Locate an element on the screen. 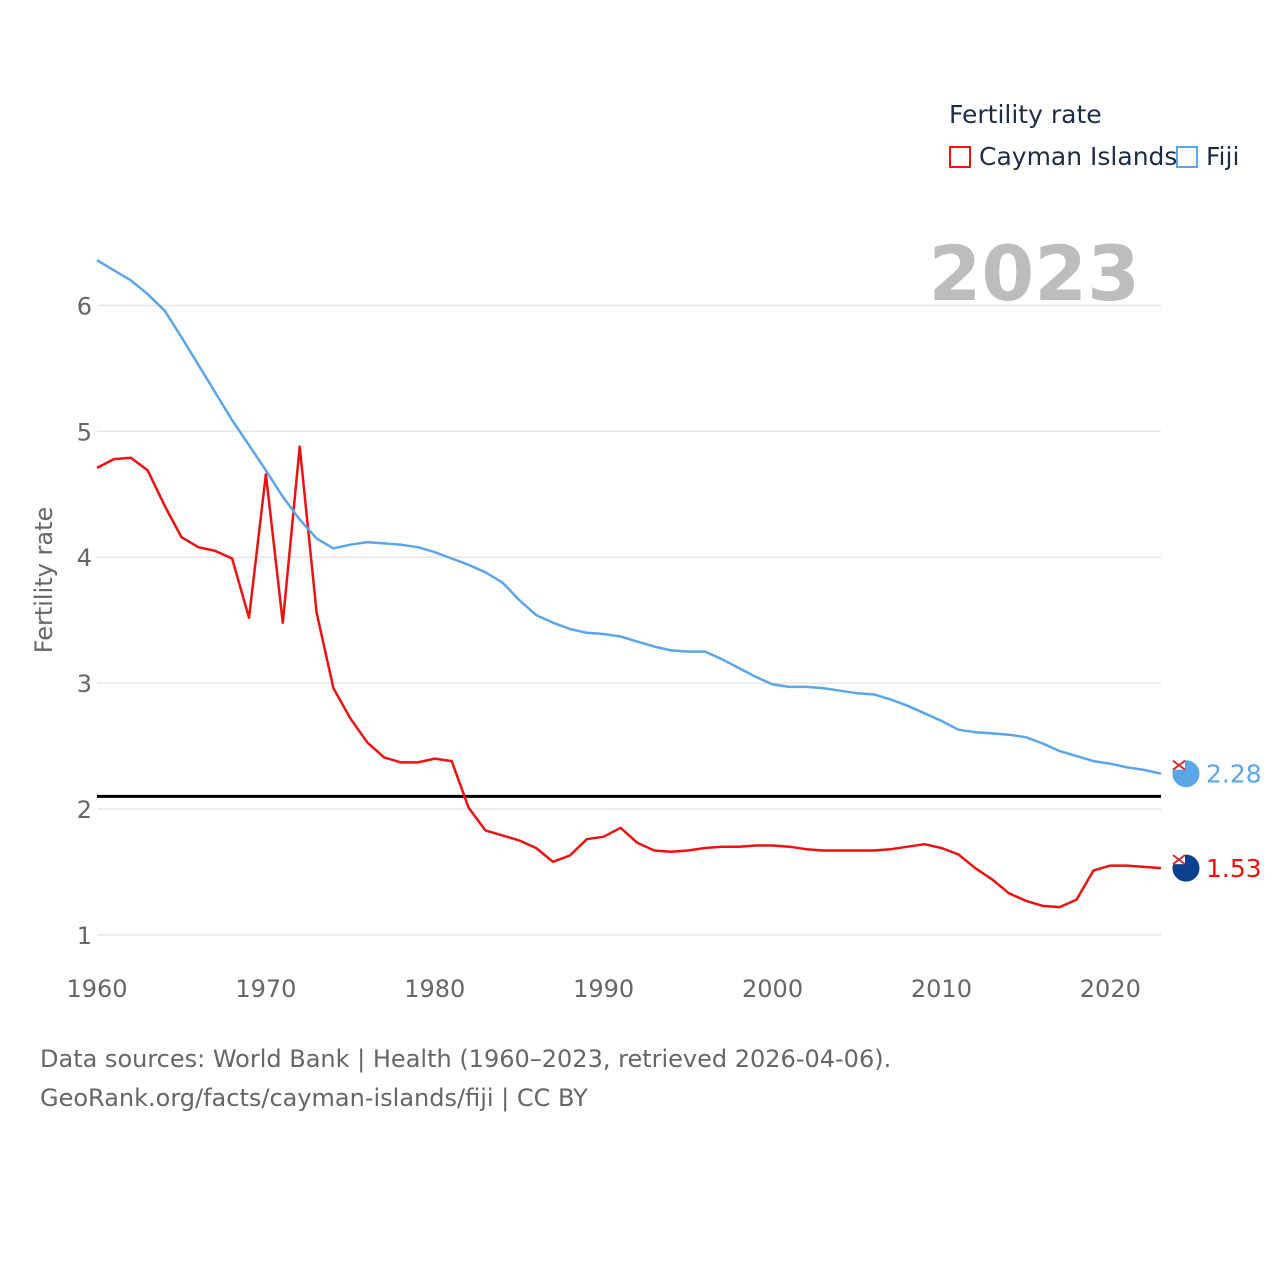 This screenshot has height=1280, width=1280. x-tick-label: 1980 is located at coordinates (434, 989).